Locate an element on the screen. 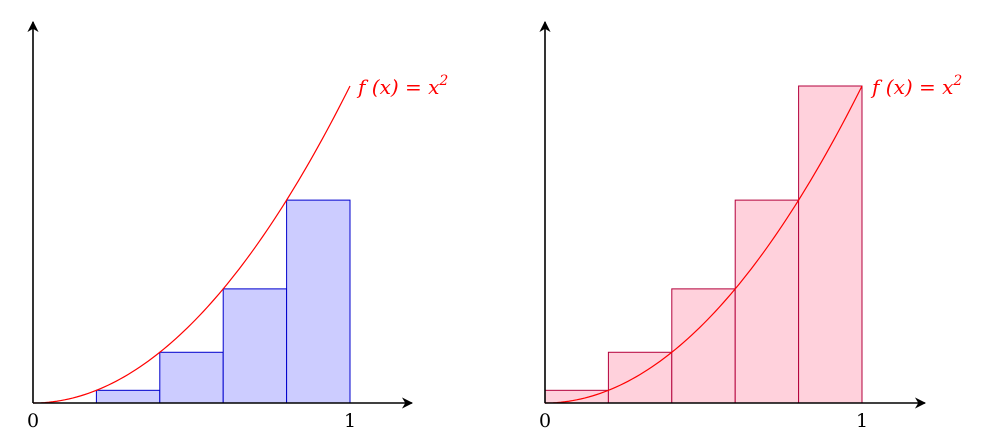  lower-sum-bars is located at coordinates (223, 301).